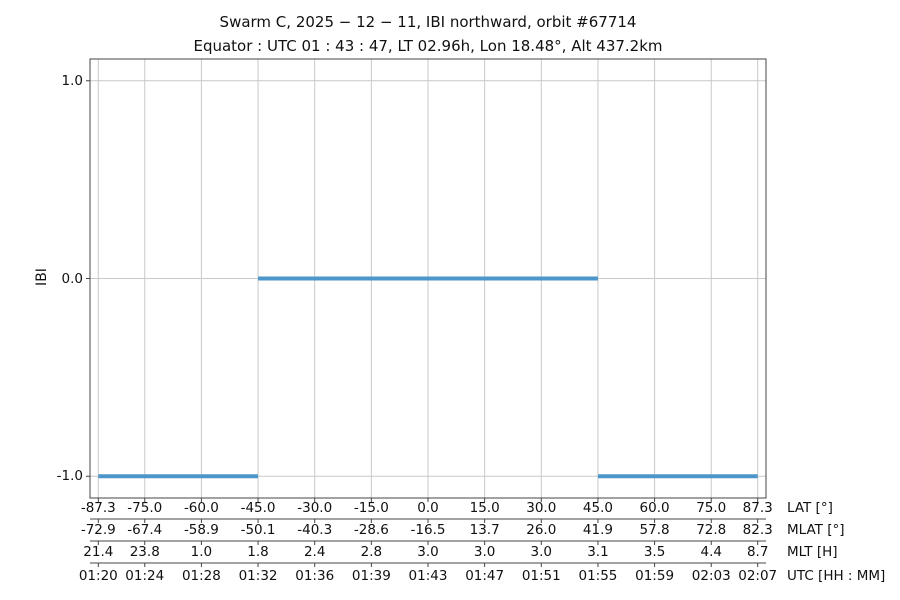 This screenshot has width=900, height=600. What do you see at coordinates (258, 552) in the screenshot?
I see `x-tick-value-mlt: 1.8` at bounding box center [258, 552].